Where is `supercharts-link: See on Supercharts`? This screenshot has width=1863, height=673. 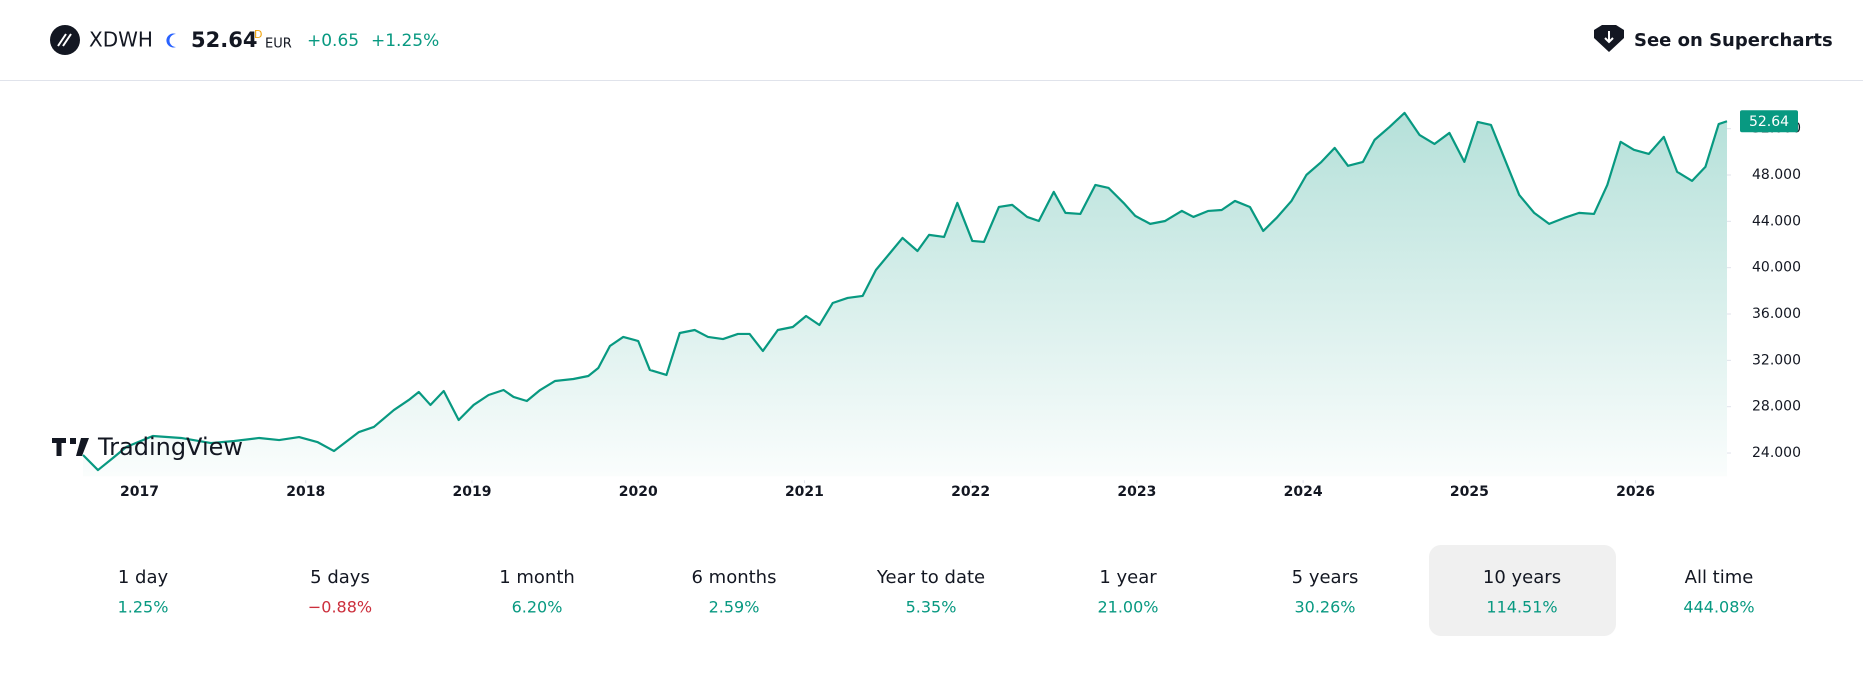 supercharts-link: See on Supercharts is located at coordinates (1733, 40).